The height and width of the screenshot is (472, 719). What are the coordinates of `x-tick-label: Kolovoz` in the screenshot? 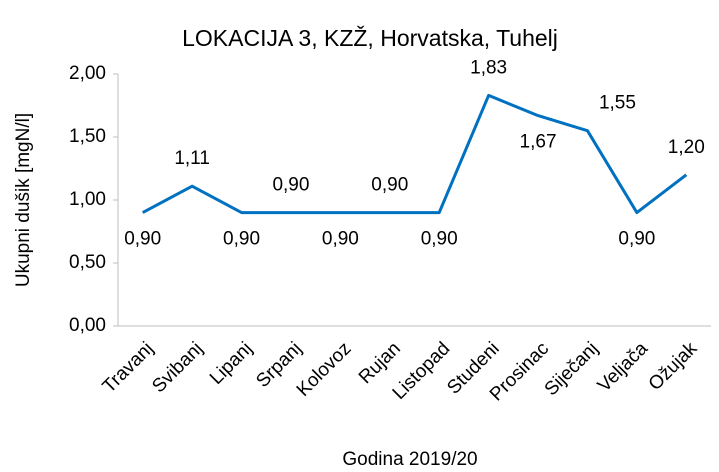 It's located at (324, 369).